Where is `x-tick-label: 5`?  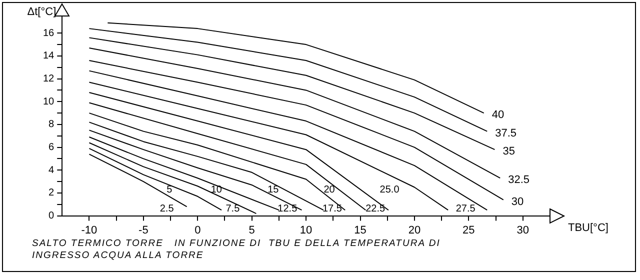
x-tick-label: 5 is located at coordinates (251, 230).